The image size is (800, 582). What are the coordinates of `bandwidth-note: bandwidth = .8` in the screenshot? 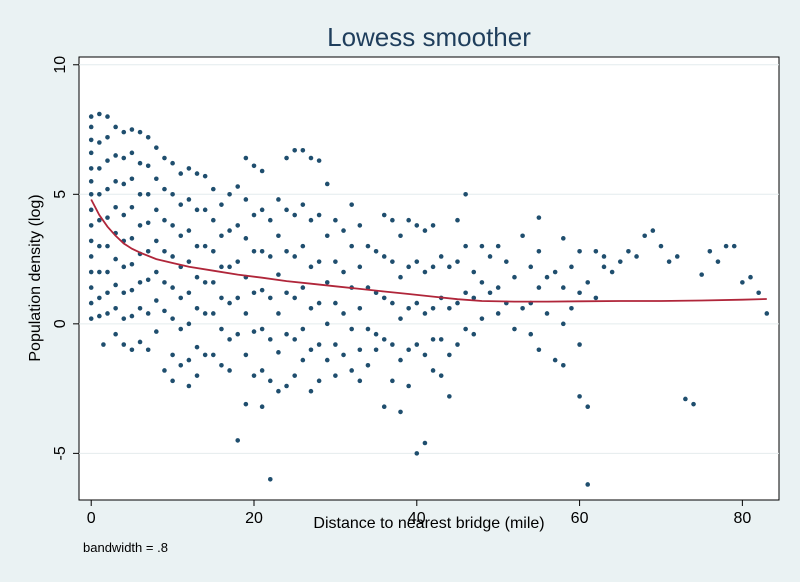 It's located at (125, 547).